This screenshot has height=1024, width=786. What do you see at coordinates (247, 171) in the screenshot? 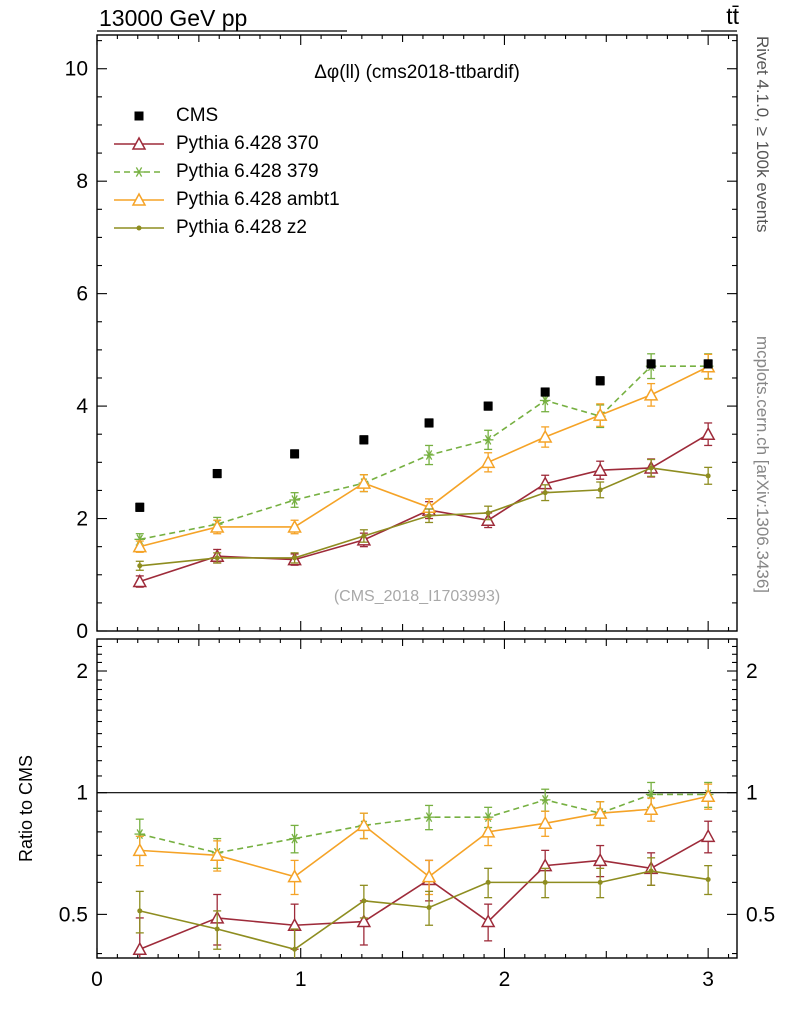
I see `legend-label: Pythia 6.428 379` at bounding box center [247, 171].